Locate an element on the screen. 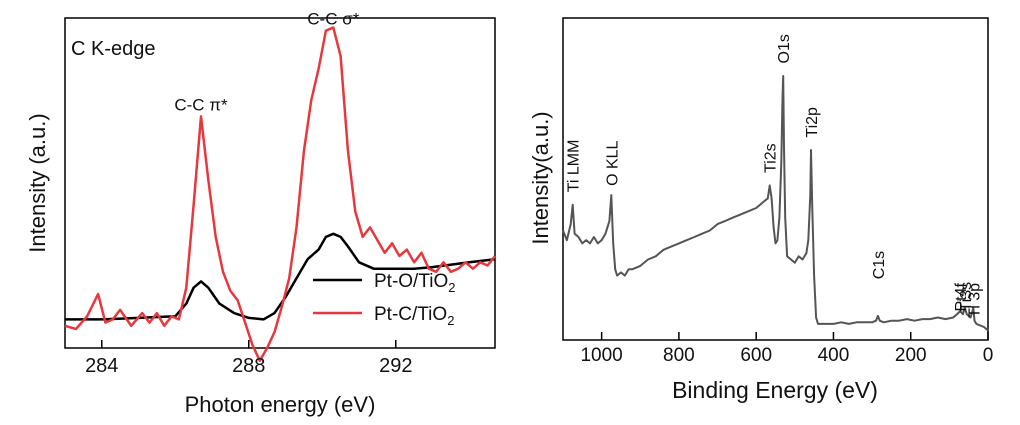 This screenshot has width=1020, height=425. left-chart-title: C K-edge is located at coordinates (113, 49).